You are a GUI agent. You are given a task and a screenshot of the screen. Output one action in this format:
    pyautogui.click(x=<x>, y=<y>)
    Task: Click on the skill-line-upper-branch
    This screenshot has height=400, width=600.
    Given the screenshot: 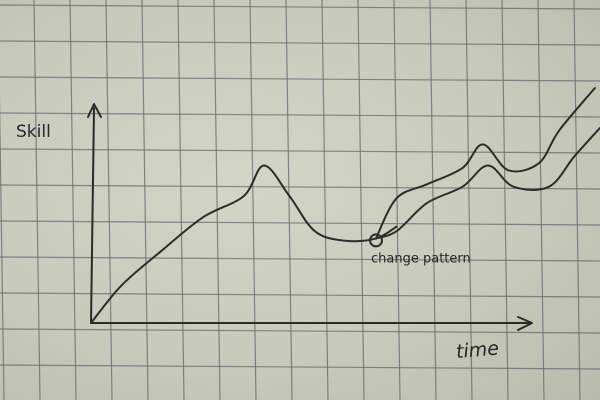 What is the action you would take?
    pyautogui.click(x=485, y=163)
    